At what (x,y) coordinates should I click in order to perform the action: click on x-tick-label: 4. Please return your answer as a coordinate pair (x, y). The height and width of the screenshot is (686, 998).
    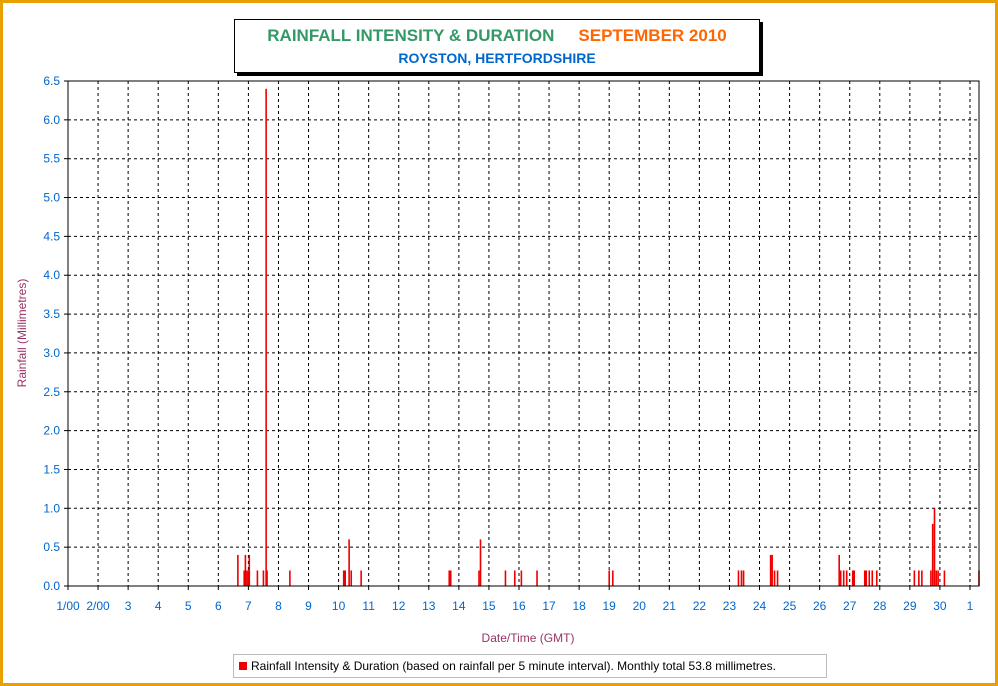
    Looking at the image, I should click on (158, 606).